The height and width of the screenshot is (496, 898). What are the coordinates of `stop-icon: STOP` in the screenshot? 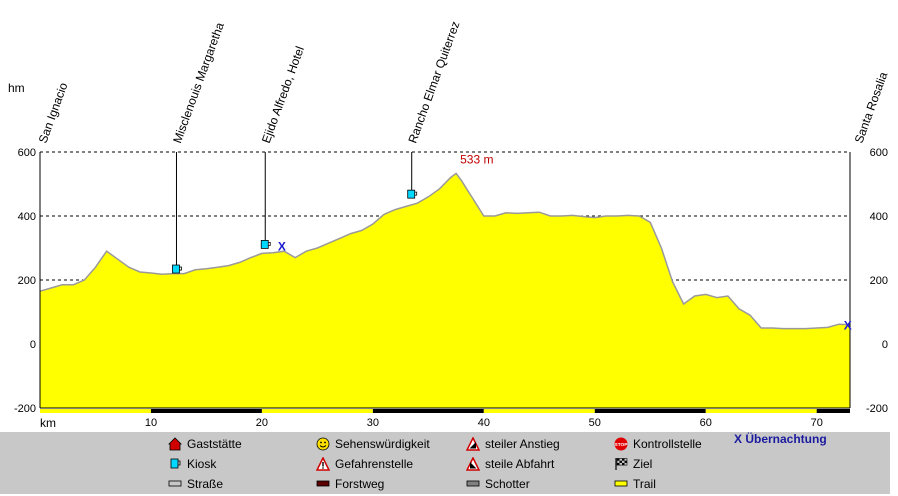 It's located at (621, 444).